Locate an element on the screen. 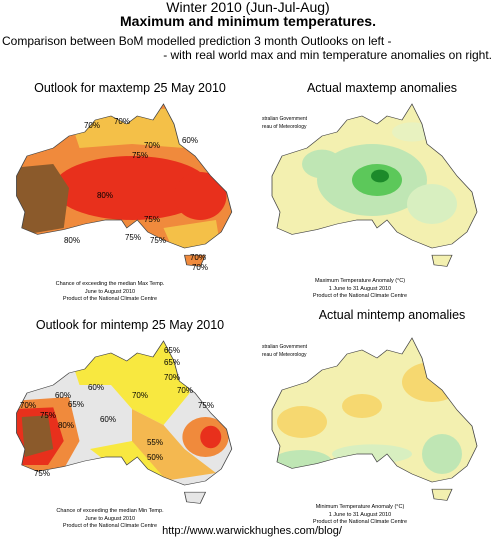 Image resolution: width=496 pixels, height=539 pixels. caption: Maximum Temperature Anomaly (°C) is located at coordinates (360, 281).